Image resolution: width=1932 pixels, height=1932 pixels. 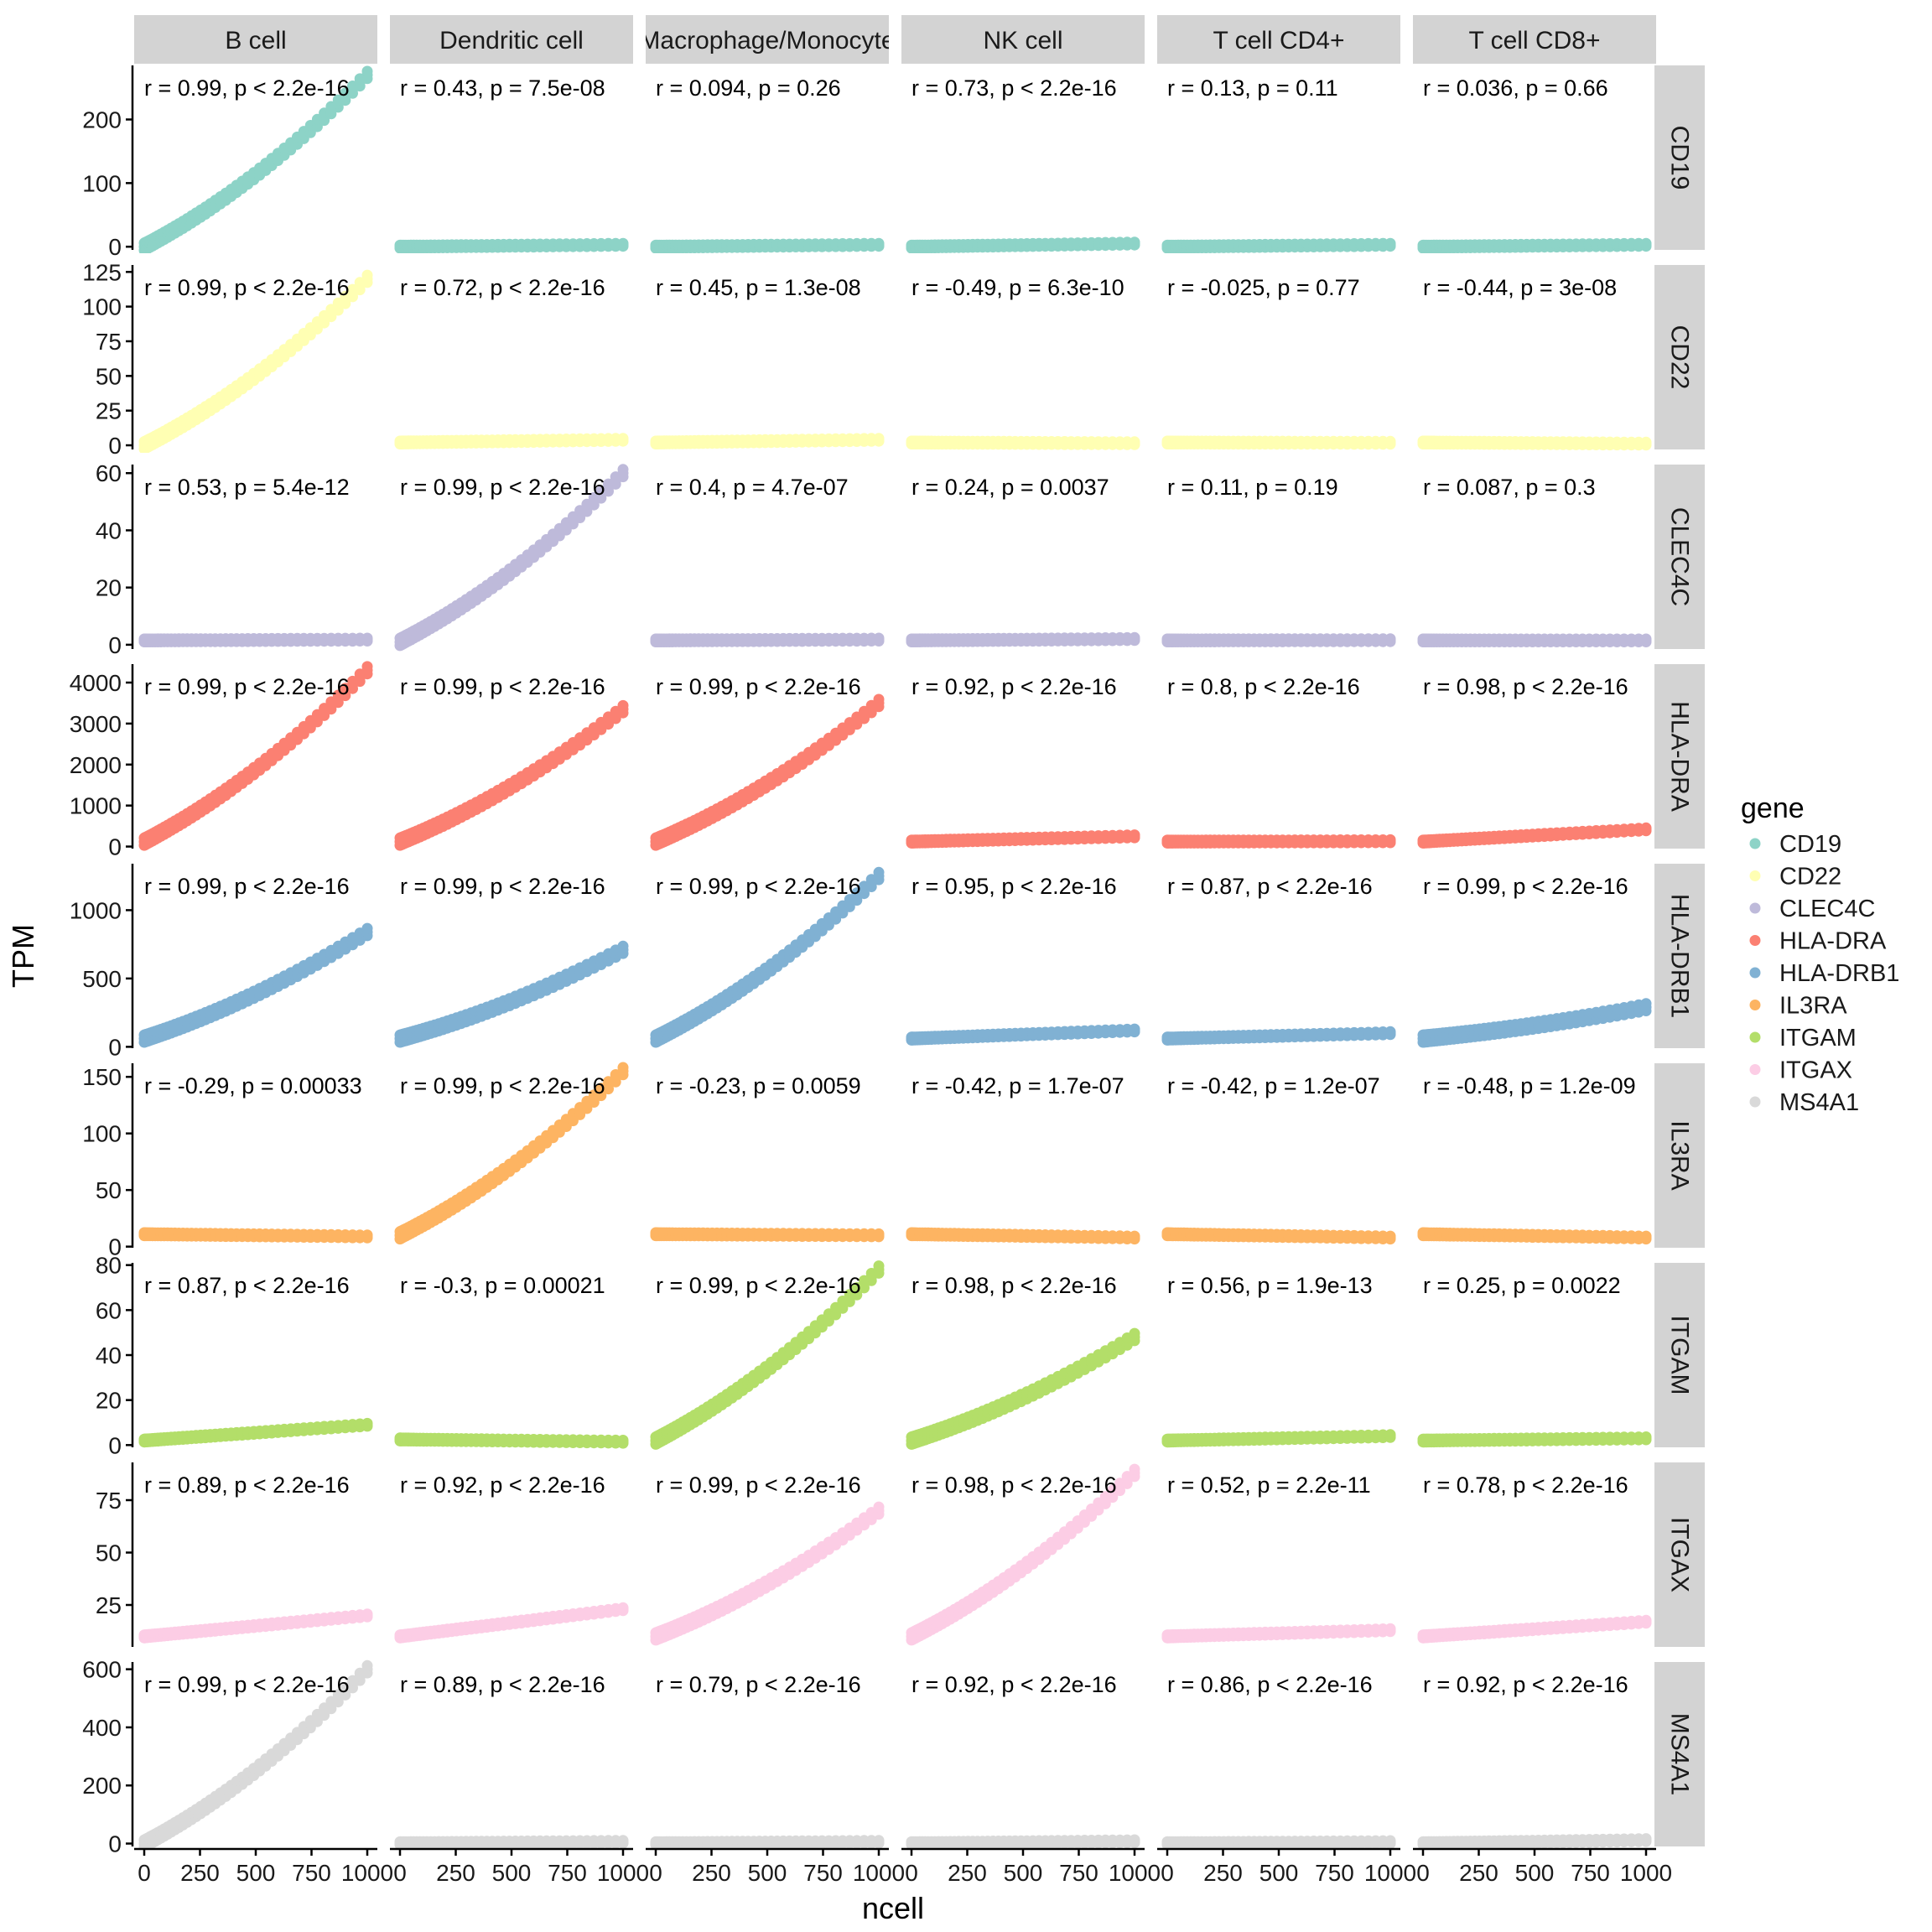 I want to click on panel-hla-drb1-b-cell: r = 0.99, p < 2.2e-16, so click(x=255, y=961).